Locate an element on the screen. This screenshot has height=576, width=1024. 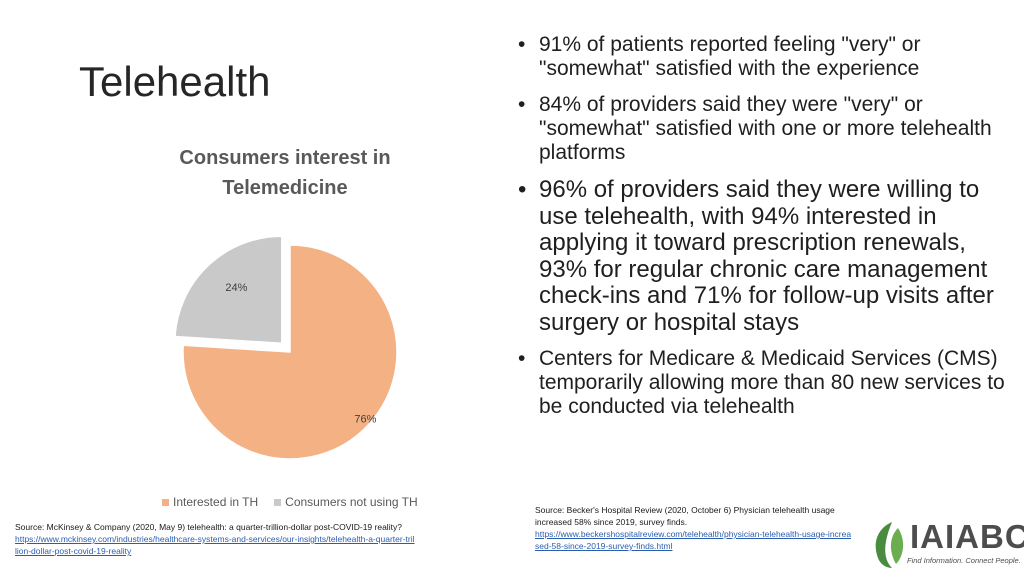
pie-chart: 76% 24% is located at coordinates (286, 347).